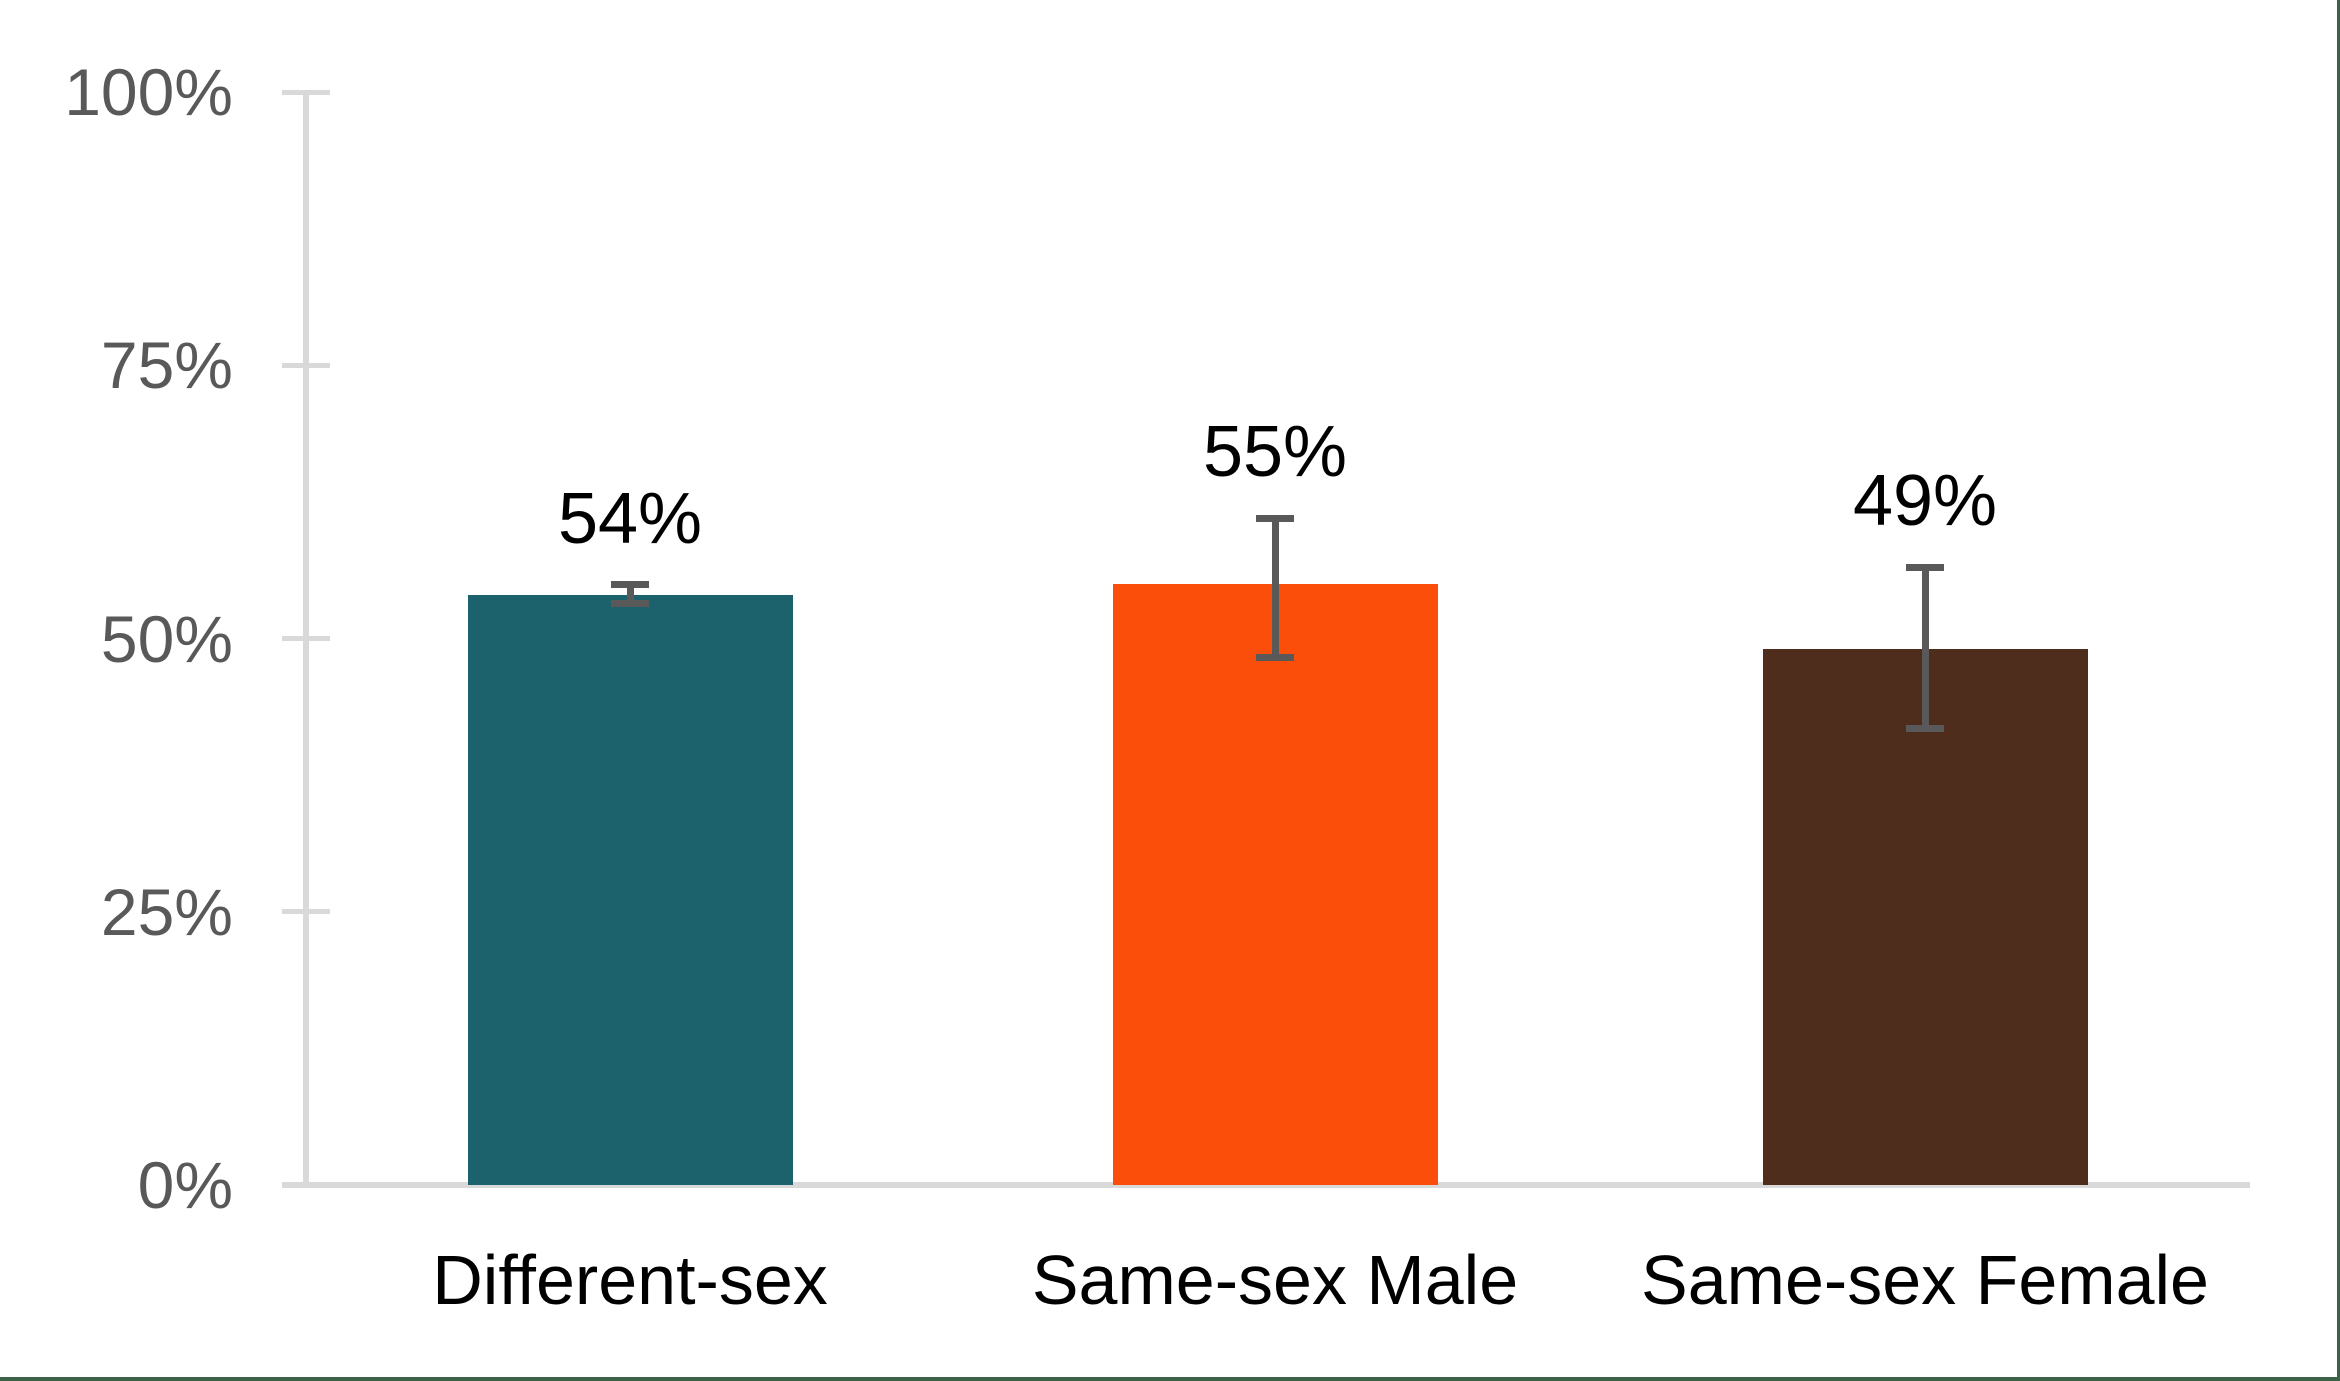 Image resolution: width=2340 pixels, height=1381 pixels. I want to click on y-axis-tick-label: 25%, so click(166, 911).